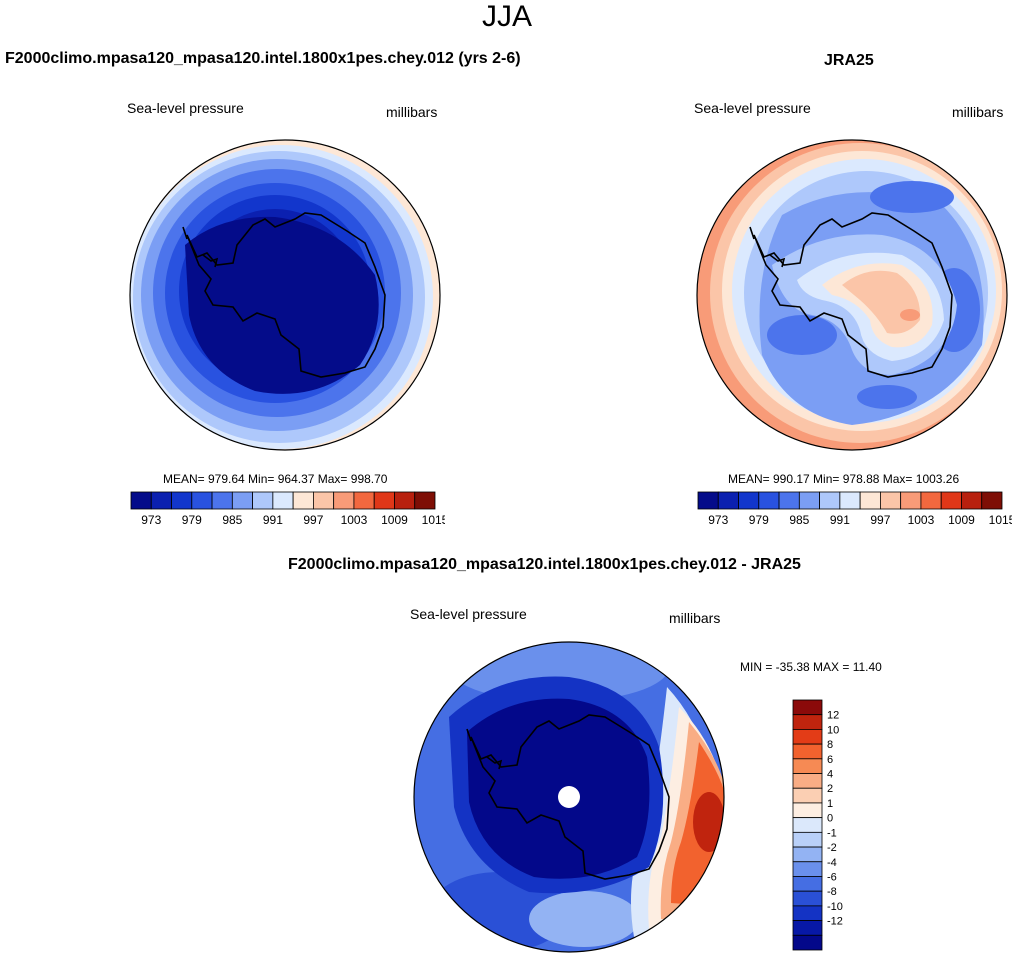  I want to click on colorbar-label: 1, so click(830, 804).